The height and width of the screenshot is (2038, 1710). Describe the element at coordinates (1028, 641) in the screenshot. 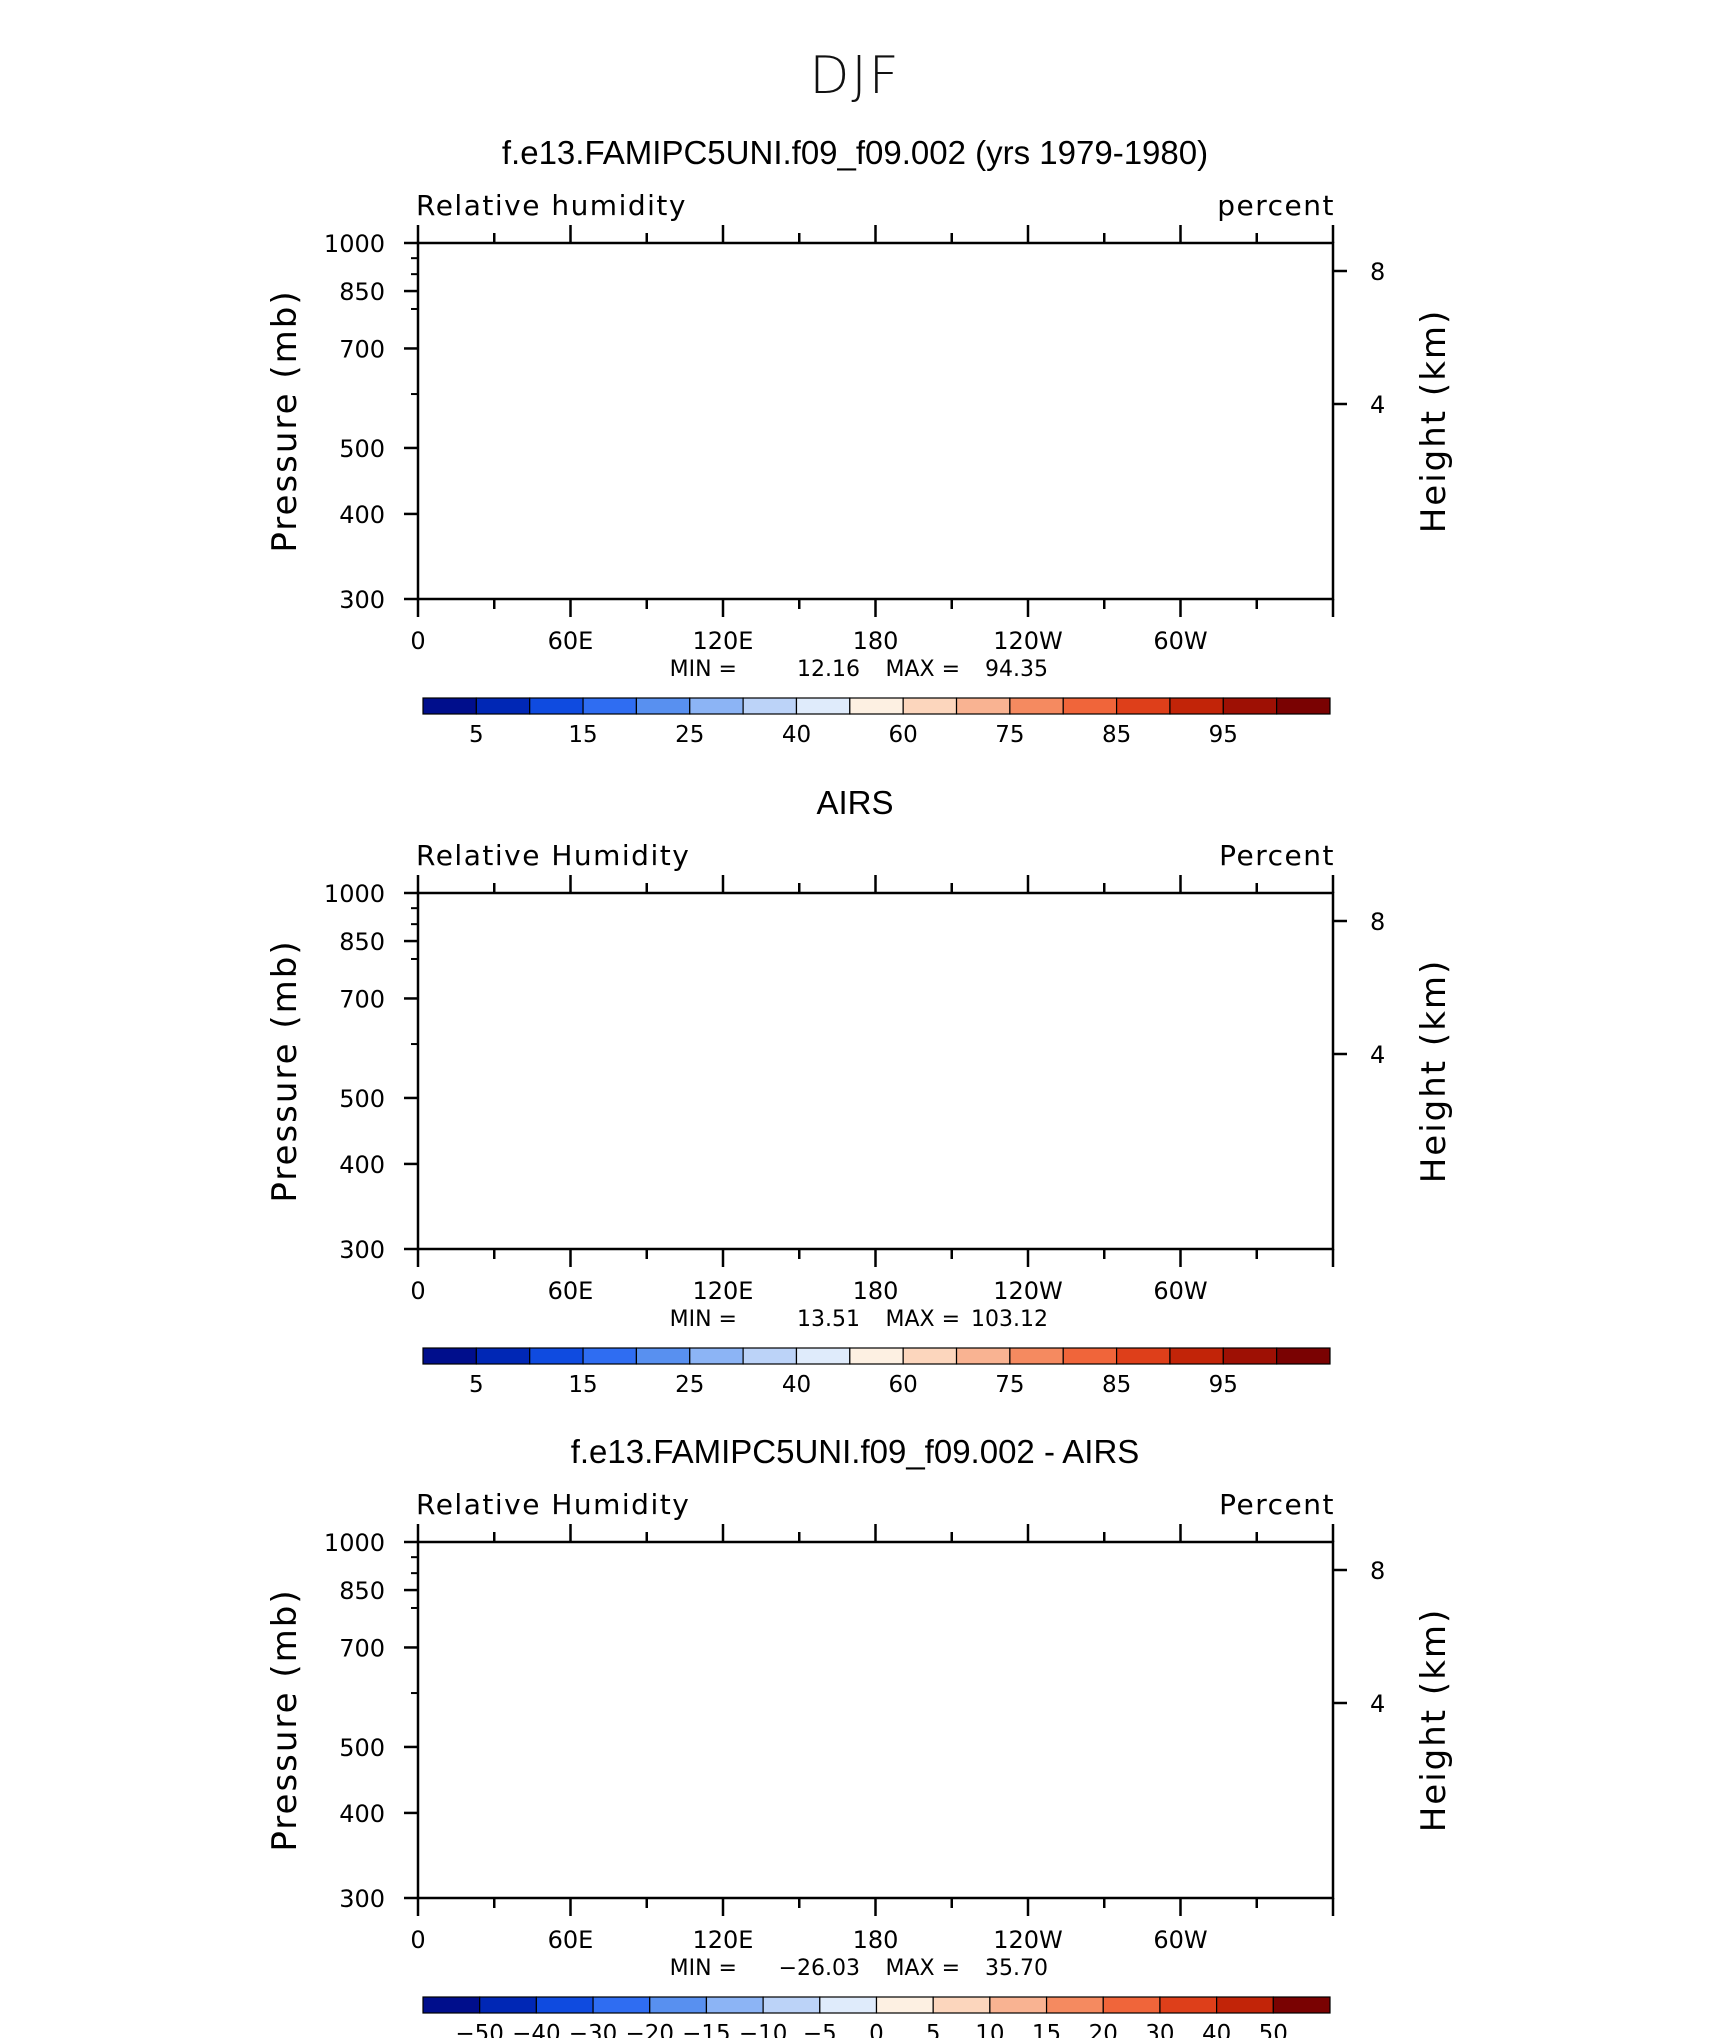

I see `x-tick-label: 120W` at that location.